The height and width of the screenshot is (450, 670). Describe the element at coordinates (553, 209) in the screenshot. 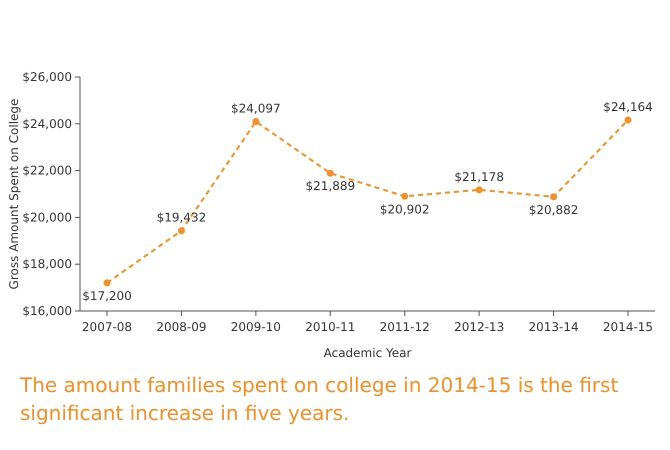

I see `text: $20,882` at that location.